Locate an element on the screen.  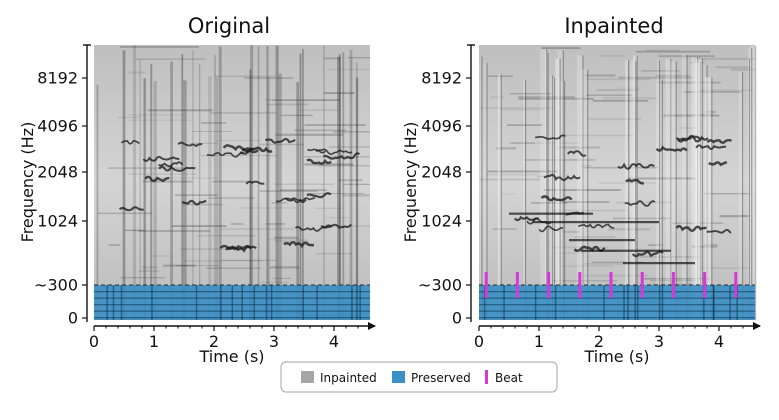
y-tick-label: ~300 is located at coordinates (440, 285).